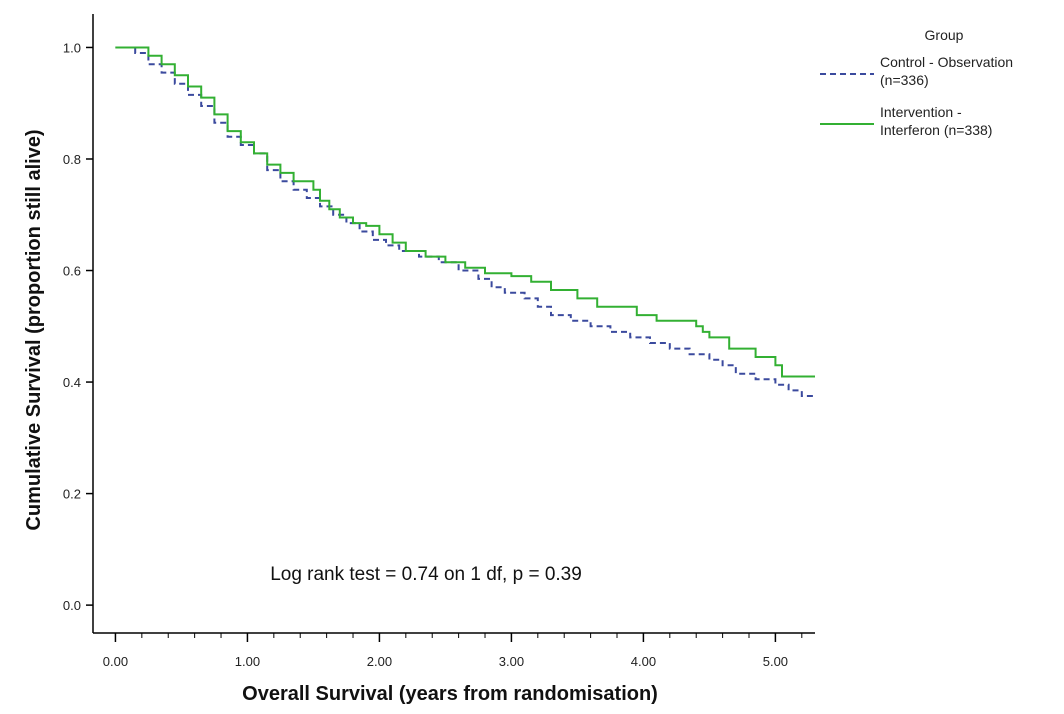  What do you see at coordinates (916, 71) in the screenshot?
I see `legend-item-control: Control - Observation (n=336)` at bounding box center [916, 71].